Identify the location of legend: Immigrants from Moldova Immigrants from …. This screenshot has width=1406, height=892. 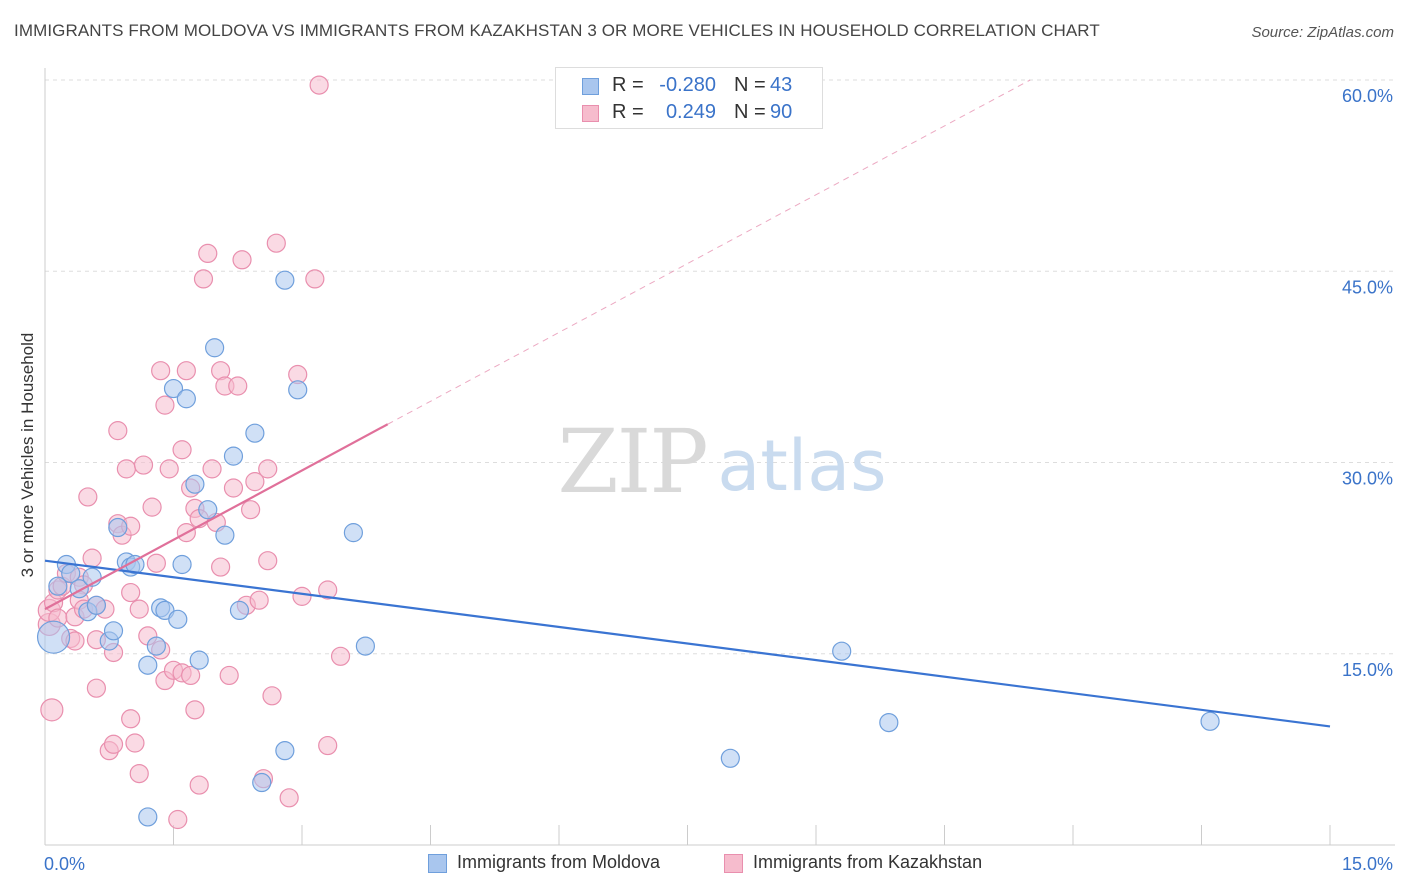
(703, 864).